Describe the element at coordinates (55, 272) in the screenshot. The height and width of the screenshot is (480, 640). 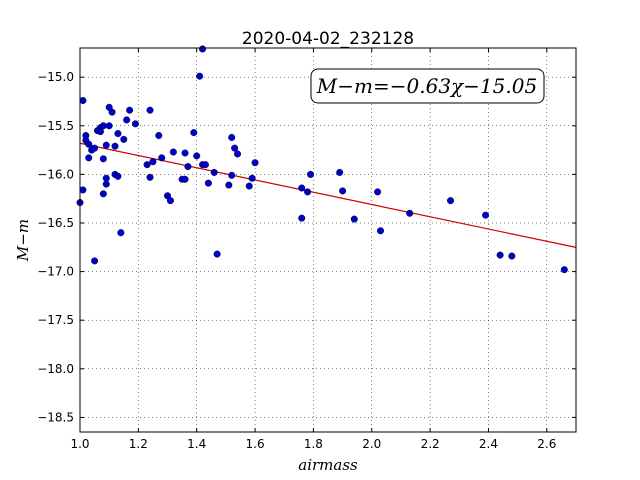
I see `y-tick-label: −17.0` at that location.